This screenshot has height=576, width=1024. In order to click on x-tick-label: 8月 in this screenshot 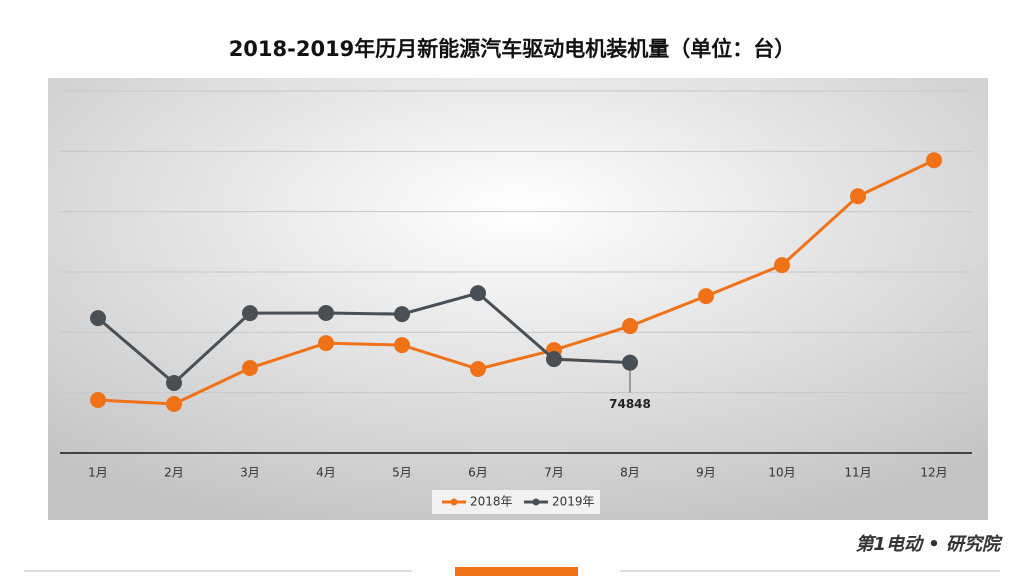, I will do `click(630, 473)`.